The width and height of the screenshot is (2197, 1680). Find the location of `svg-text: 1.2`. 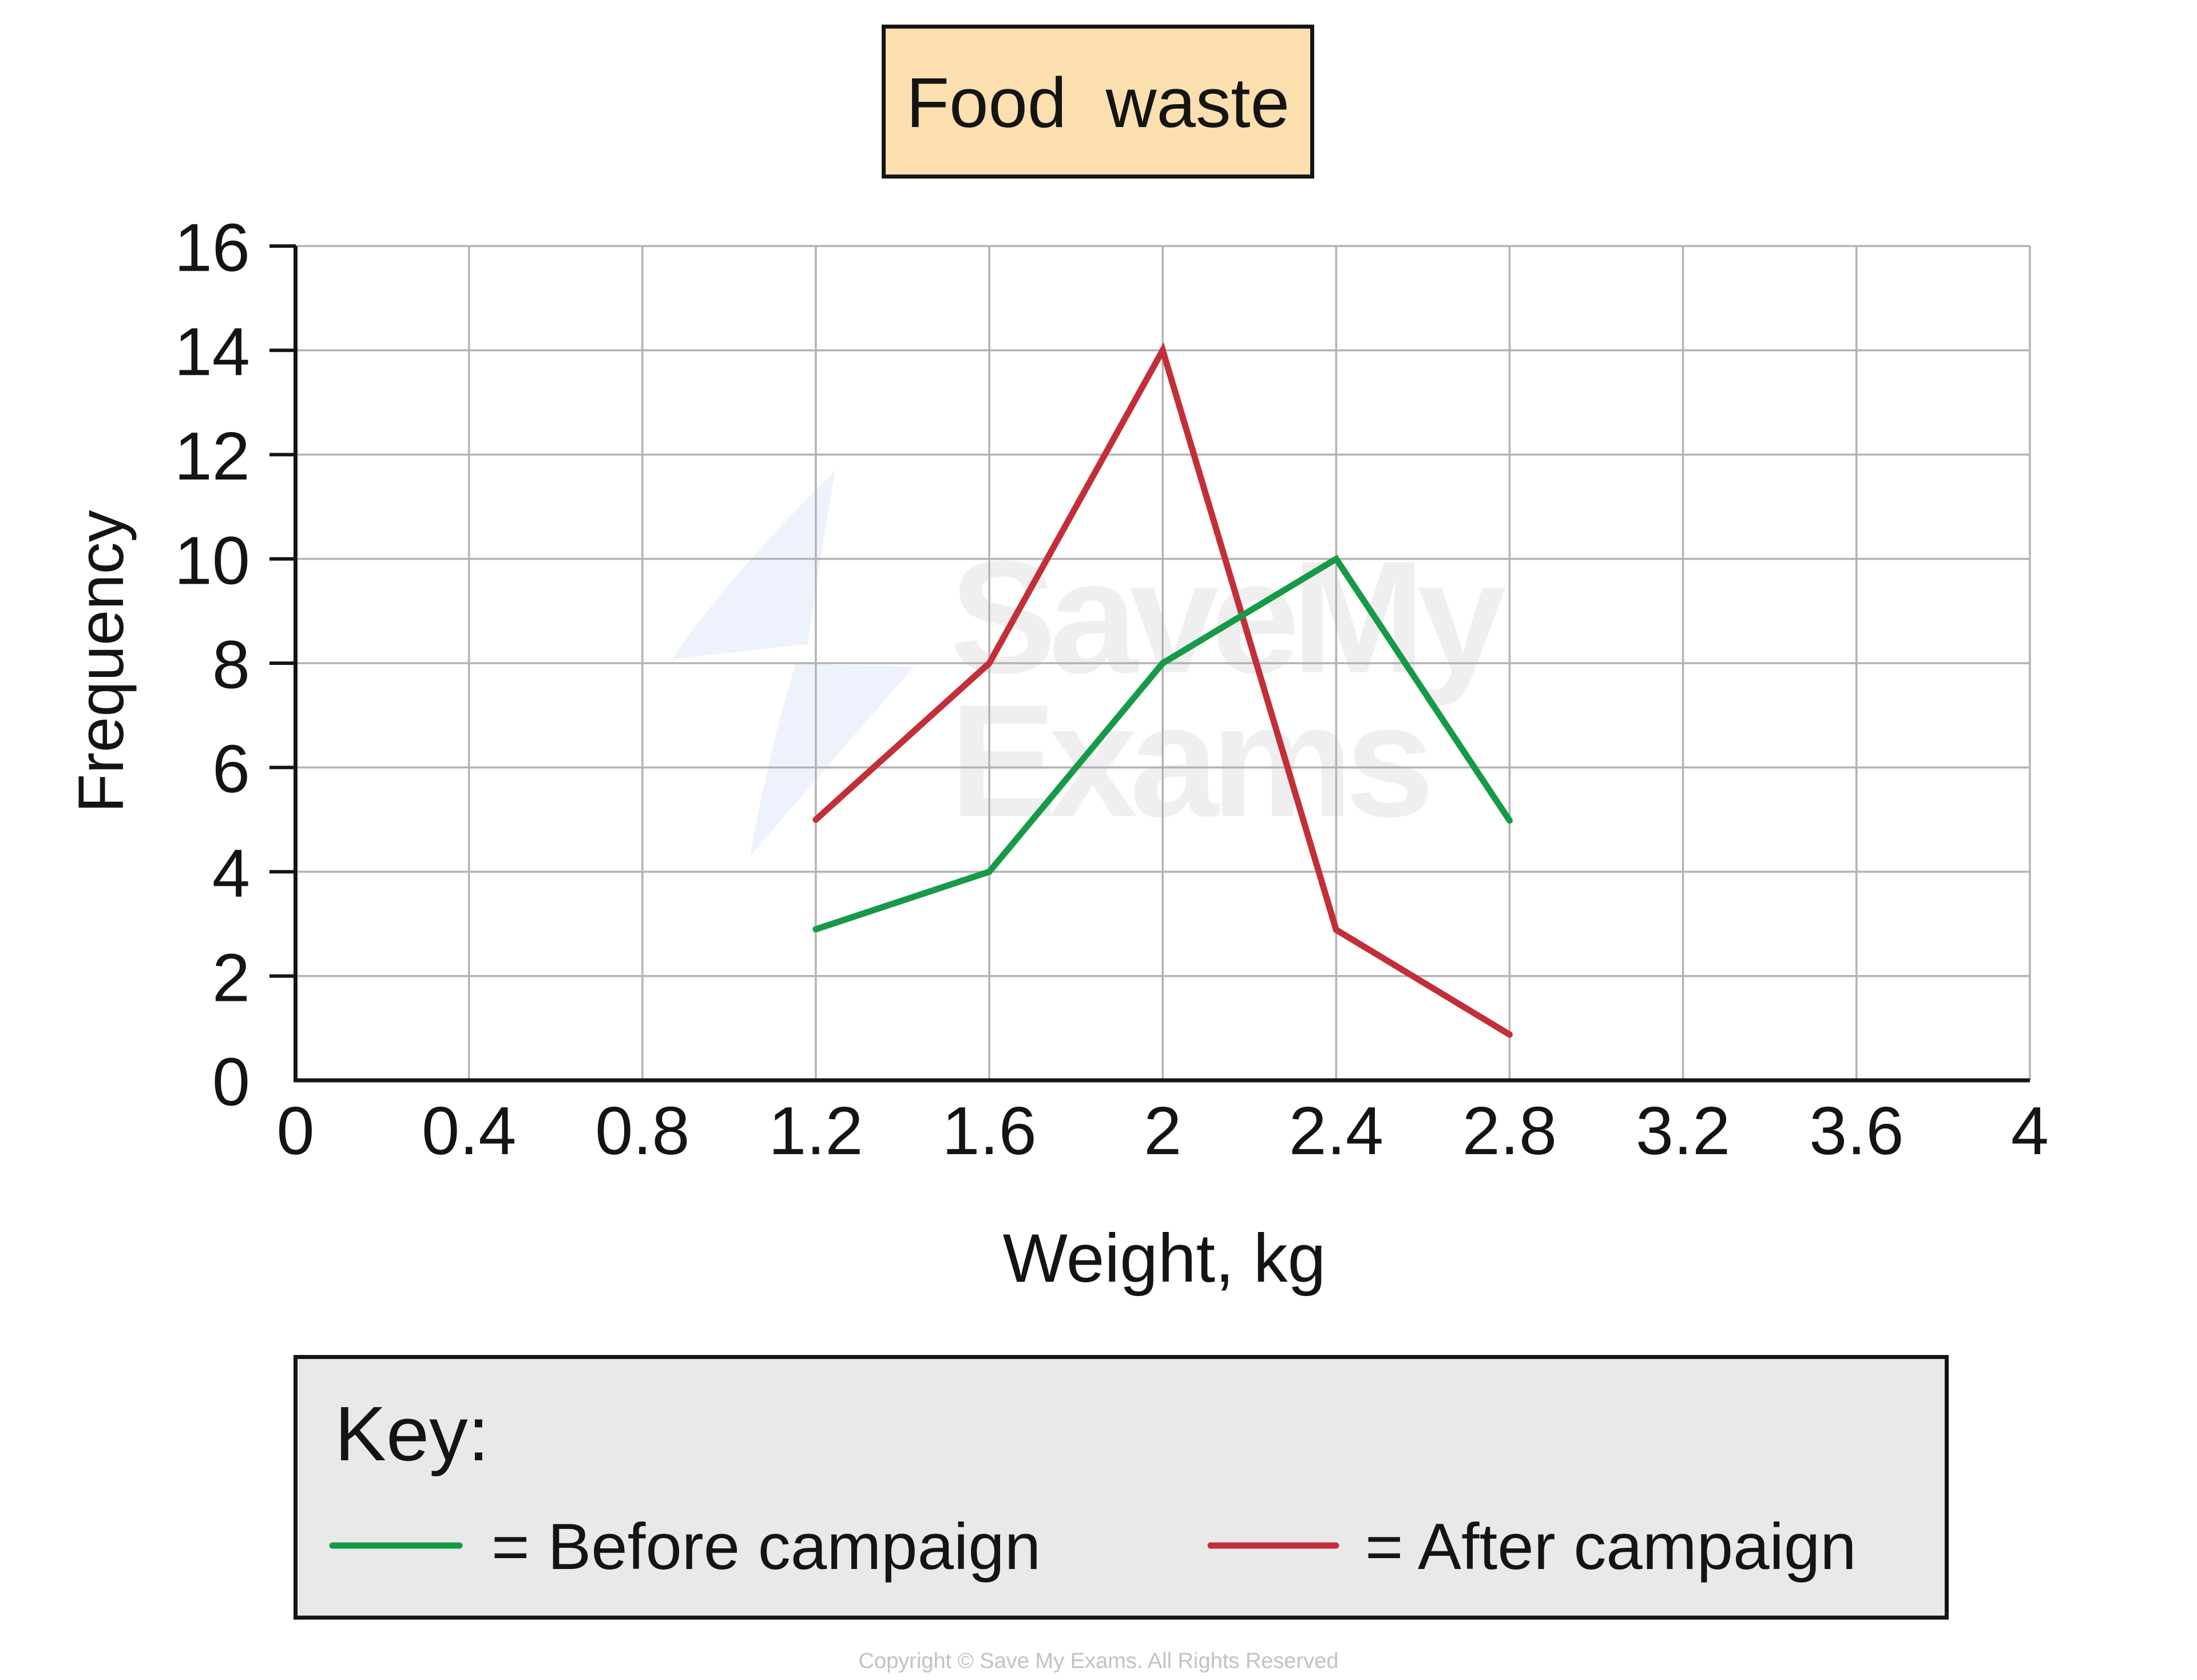

svg-text: 1.2 is located at coordinates (816, 1131).